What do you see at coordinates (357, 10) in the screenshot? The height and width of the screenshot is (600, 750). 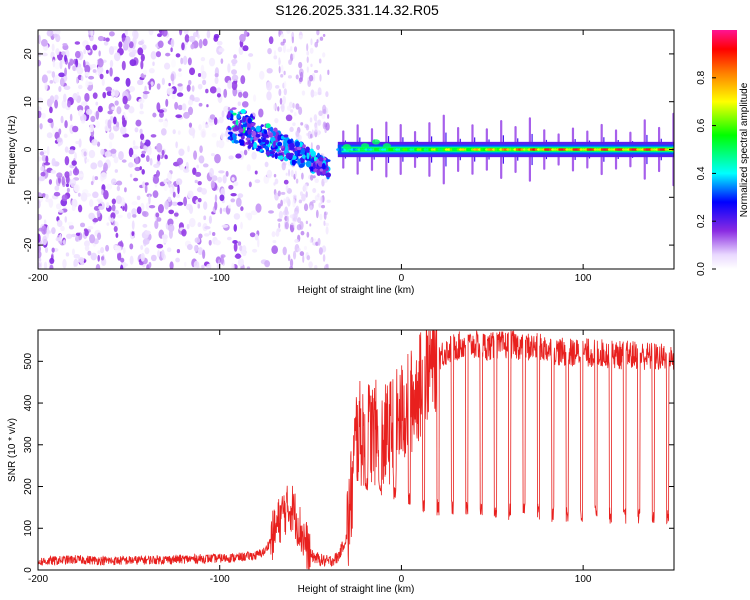 I see `figure-title: S126.2025.331.14.32.R05` at bounding box center [357, 10].